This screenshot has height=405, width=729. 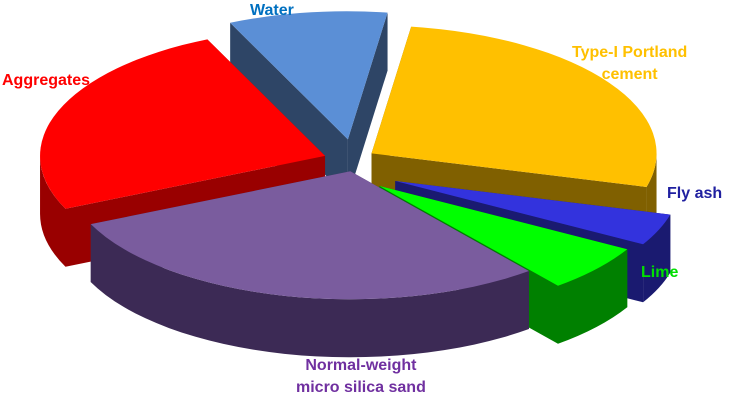 I want to click on label-fly-ash: Fly ash, so click(x=695, y=193).